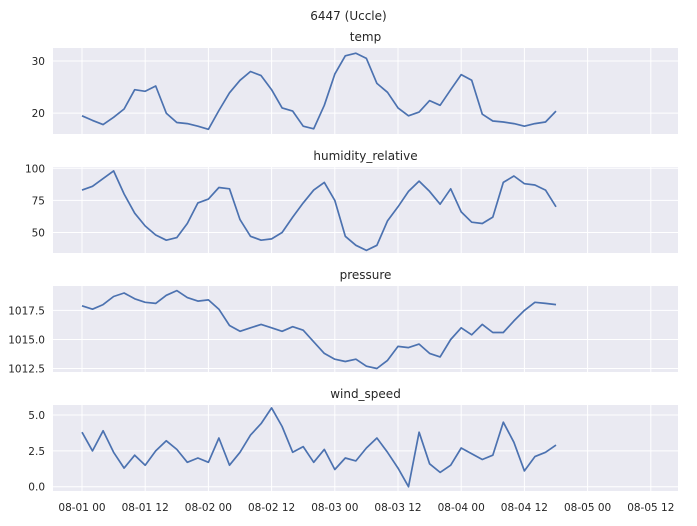 This screenshot has height=526, width=697. What do you see at coordinates (38, 114) in the screenshot?
I see `y-tick-label: 20` at bounding box center [38, 114].